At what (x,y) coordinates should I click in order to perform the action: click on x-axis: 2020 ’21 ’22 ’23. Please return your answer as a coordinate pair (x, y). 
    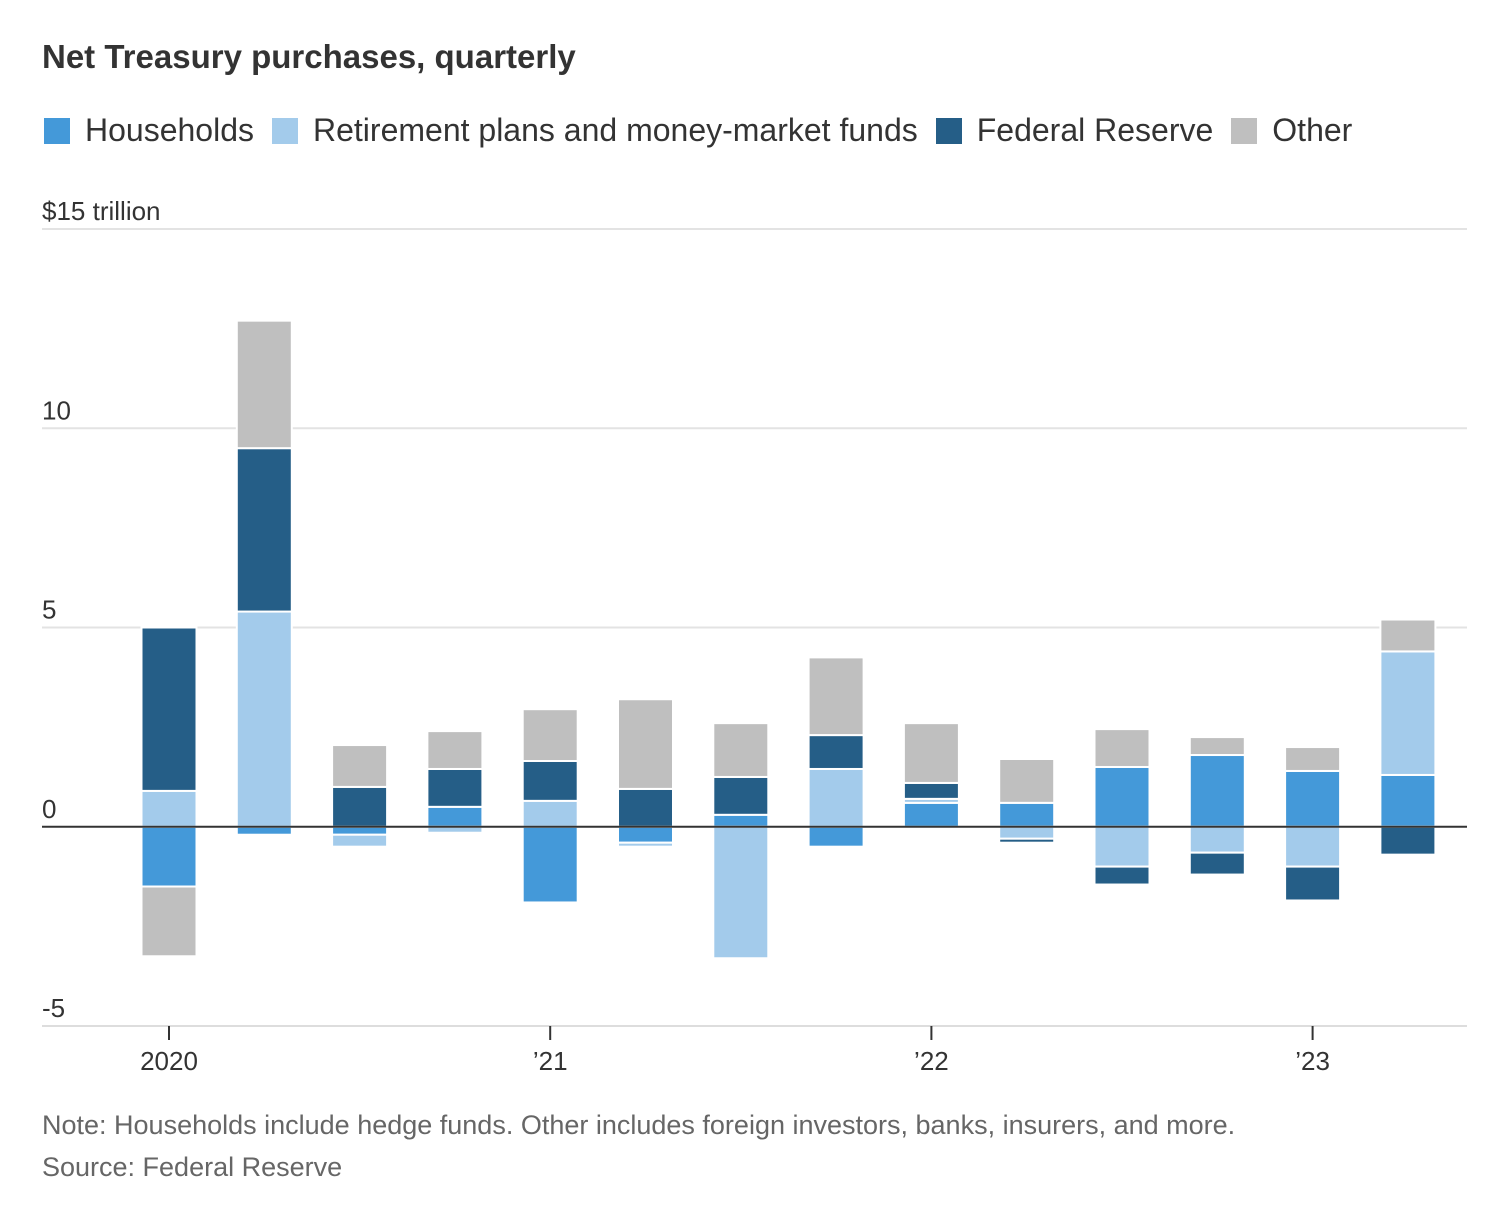
    Looking at the image, I should click on (754, 1050).